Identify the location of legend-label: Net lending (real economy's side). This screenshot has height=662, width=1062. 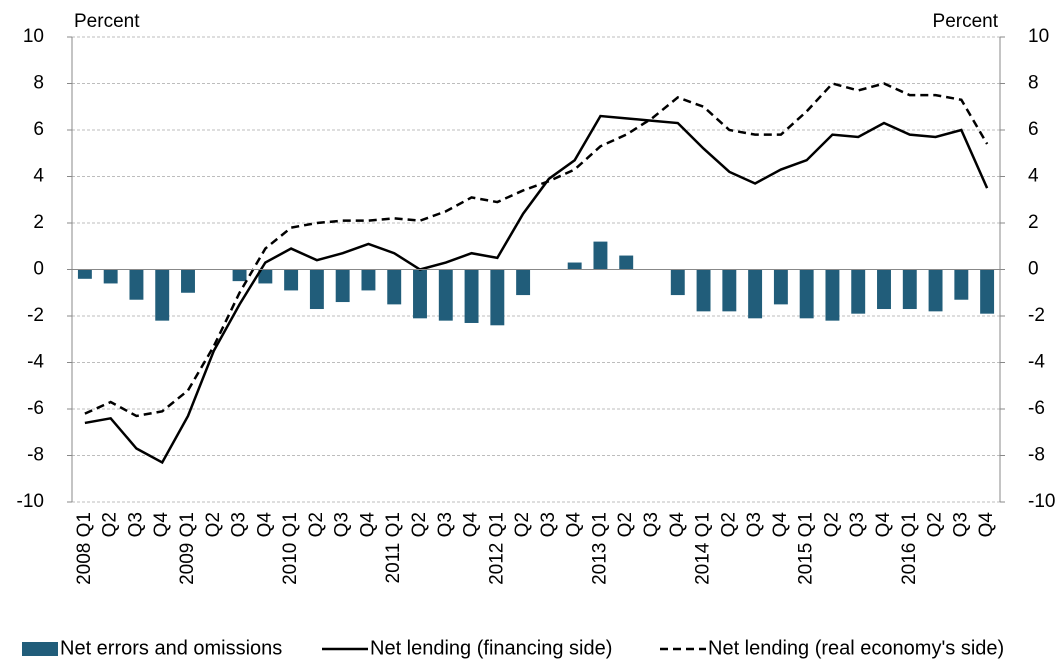
(856, 648).